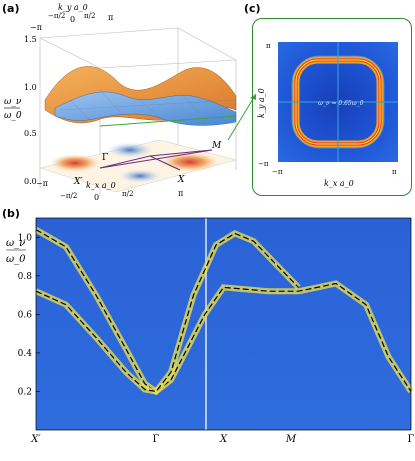  I want to click on panel-c-ytick-pi: π, so click(268, 46).